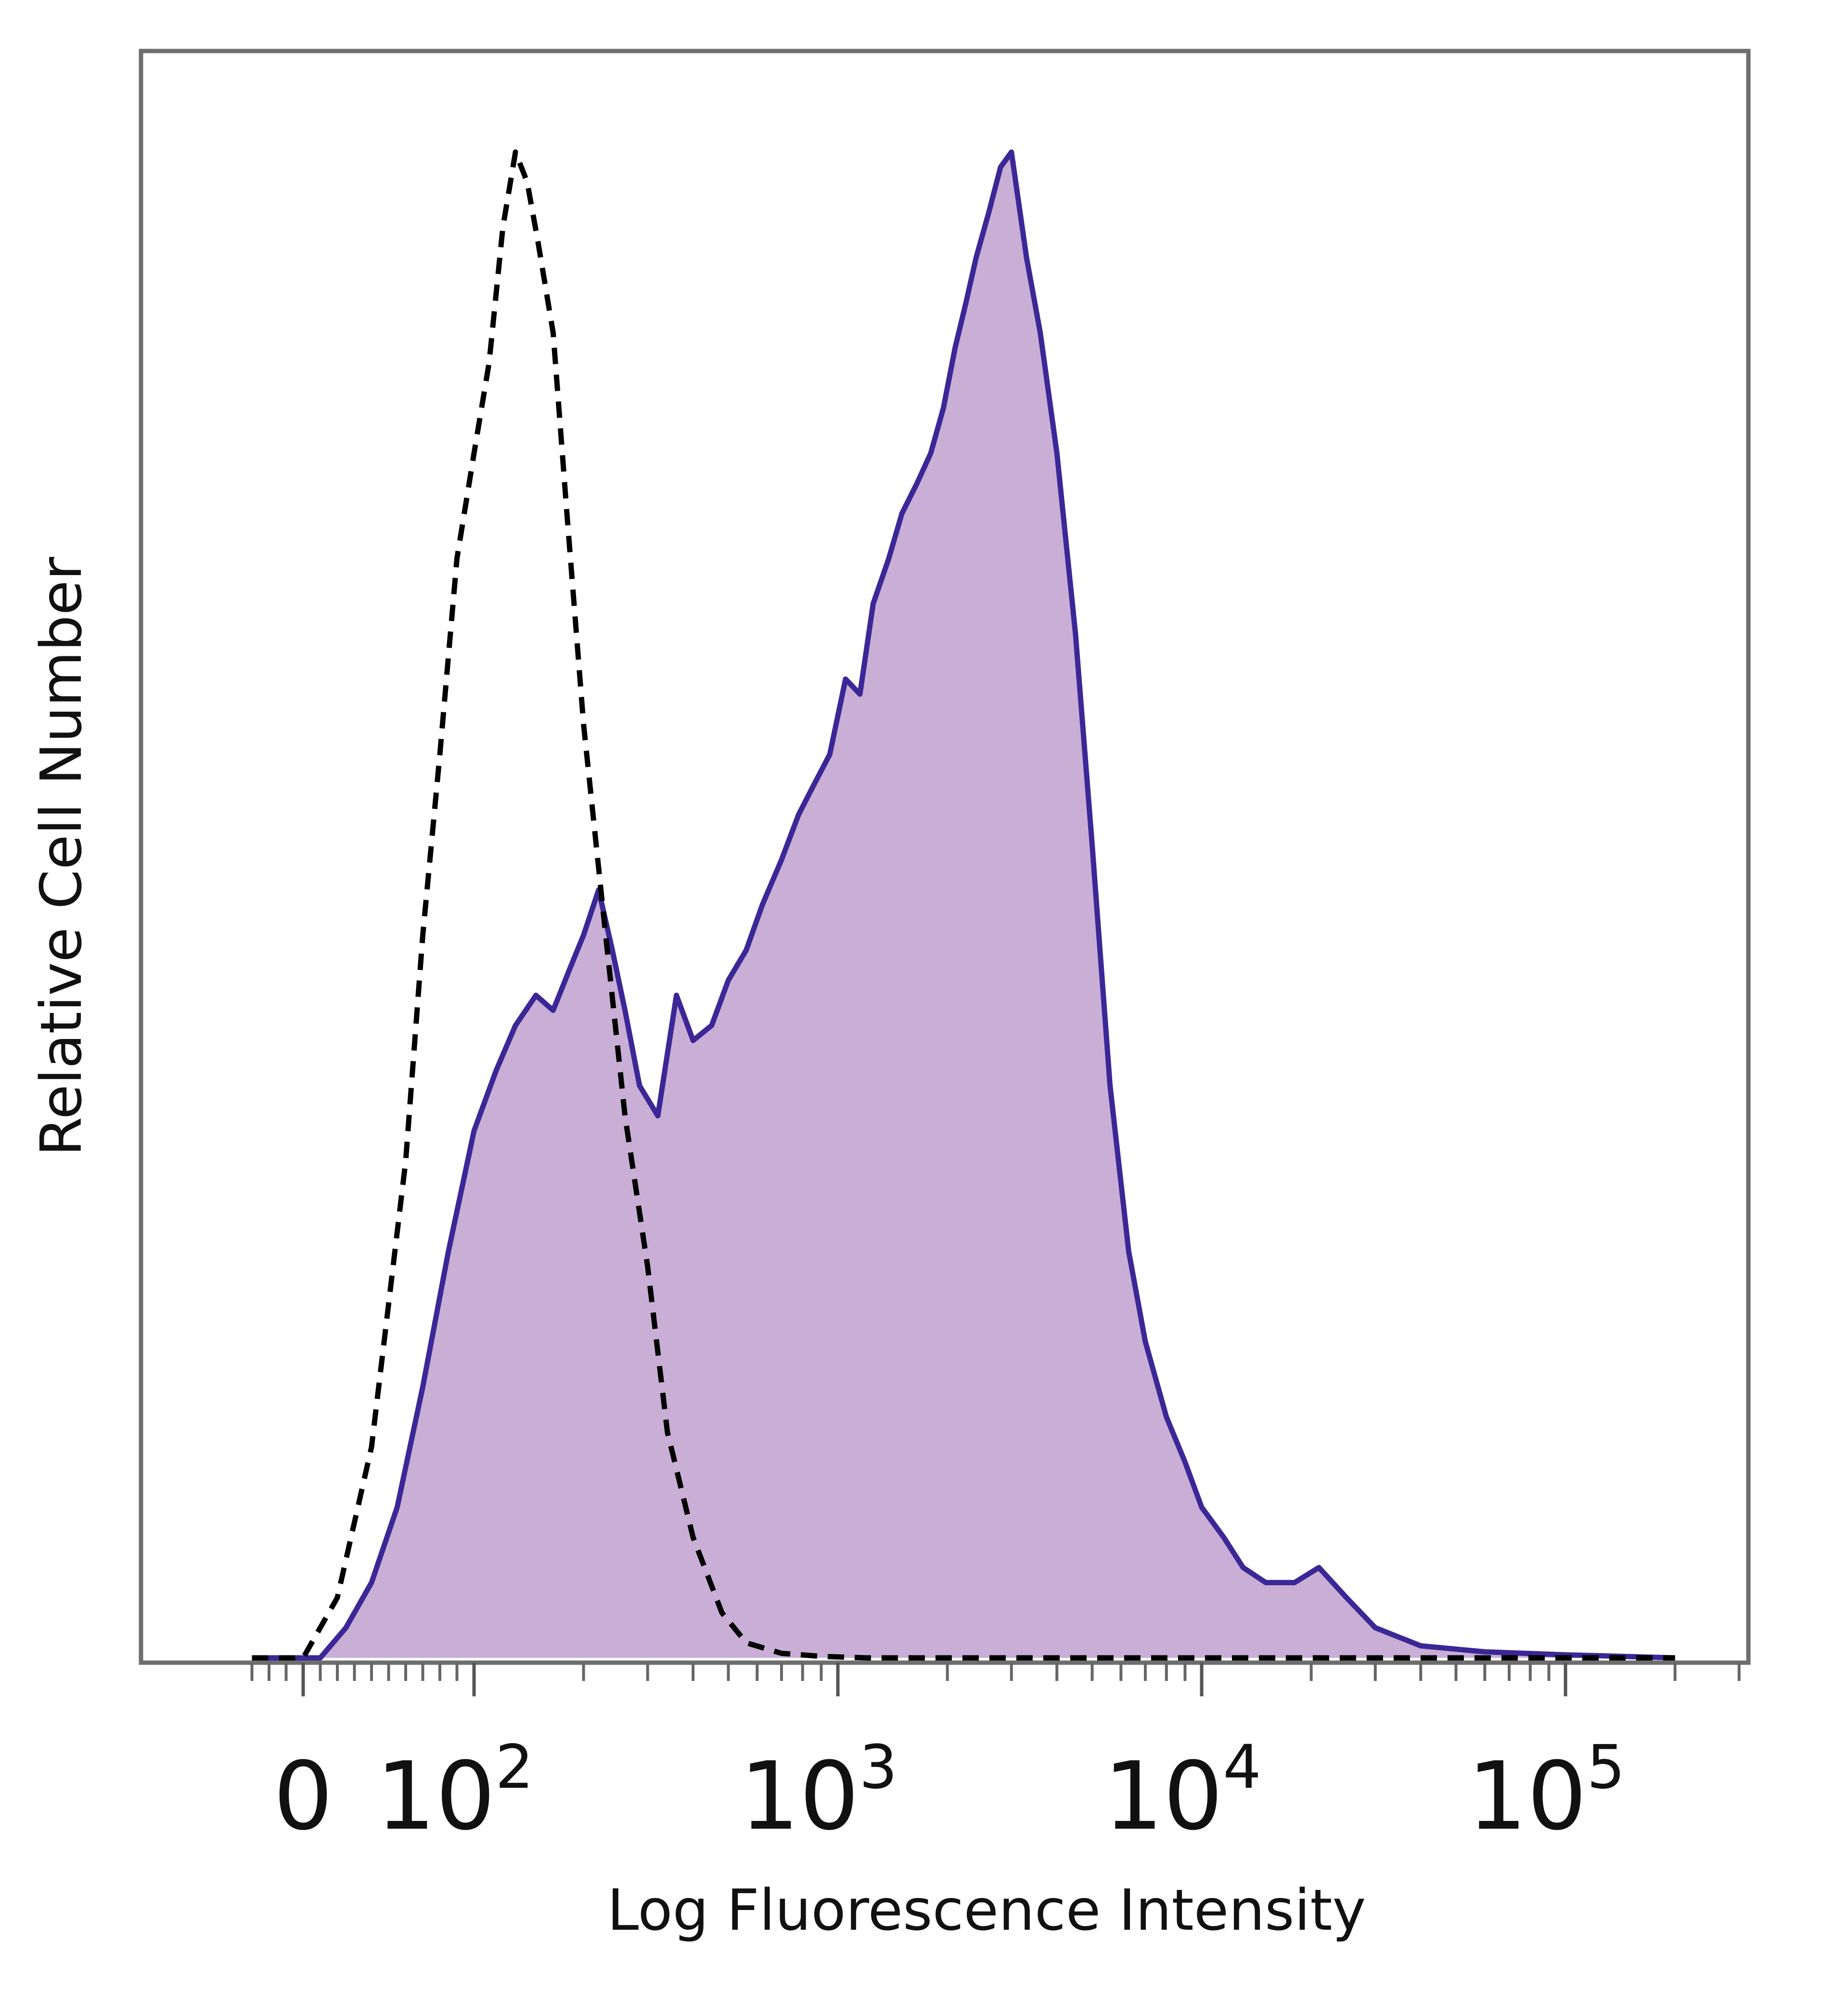 The height and width of the screenshot is (2000, 1848). What do you see at coordinates (1182, 1791) in the screenshot?
I see `x-tick-label: 104` at bounding box center [1182, 1791].